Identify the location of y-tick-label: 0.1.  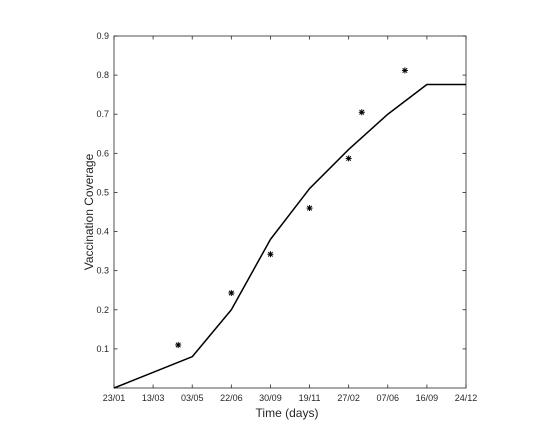
(102, 349).